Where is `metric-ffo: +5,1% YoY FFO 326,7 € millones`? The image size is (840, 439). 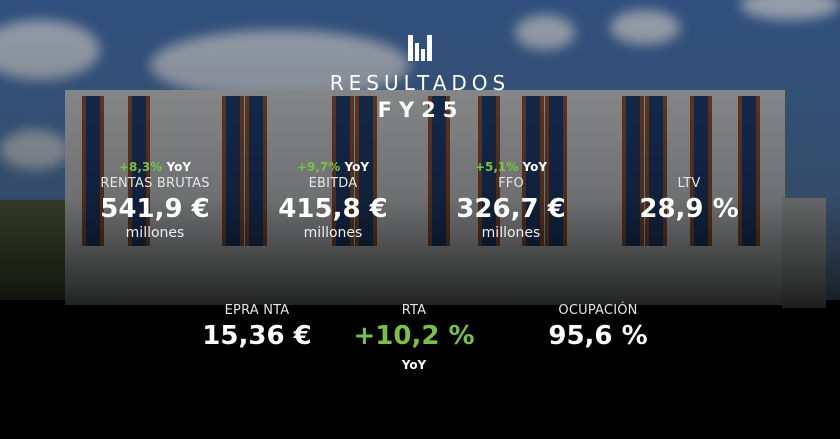 metric-ffo: +5,1% YoY FFO 326,7 € millones is located at coordinates (510, 201).